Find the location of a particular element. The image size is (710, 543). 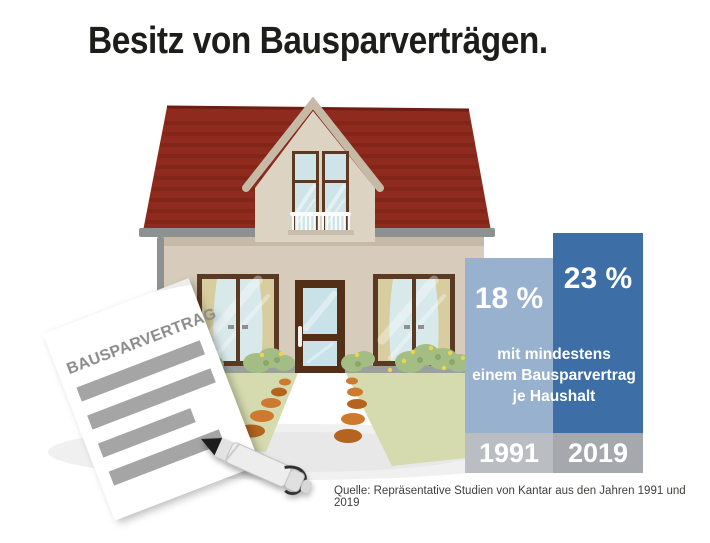

bar-2019-value: 23 % is located at coordinates (598, 278).